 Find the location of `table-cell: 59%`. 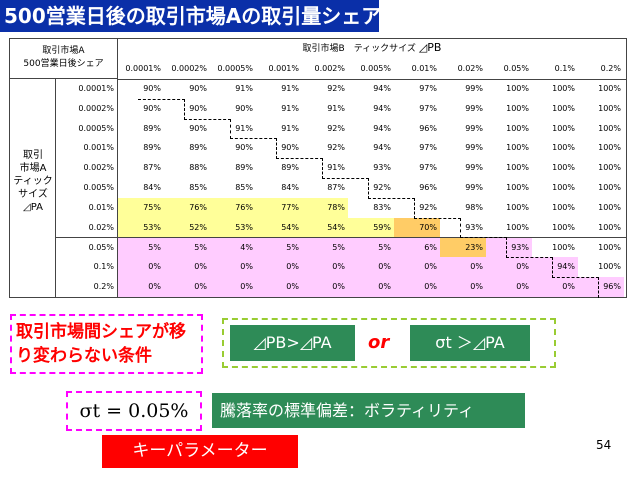

table-cell: 59% is located at coordinates (371, 227).